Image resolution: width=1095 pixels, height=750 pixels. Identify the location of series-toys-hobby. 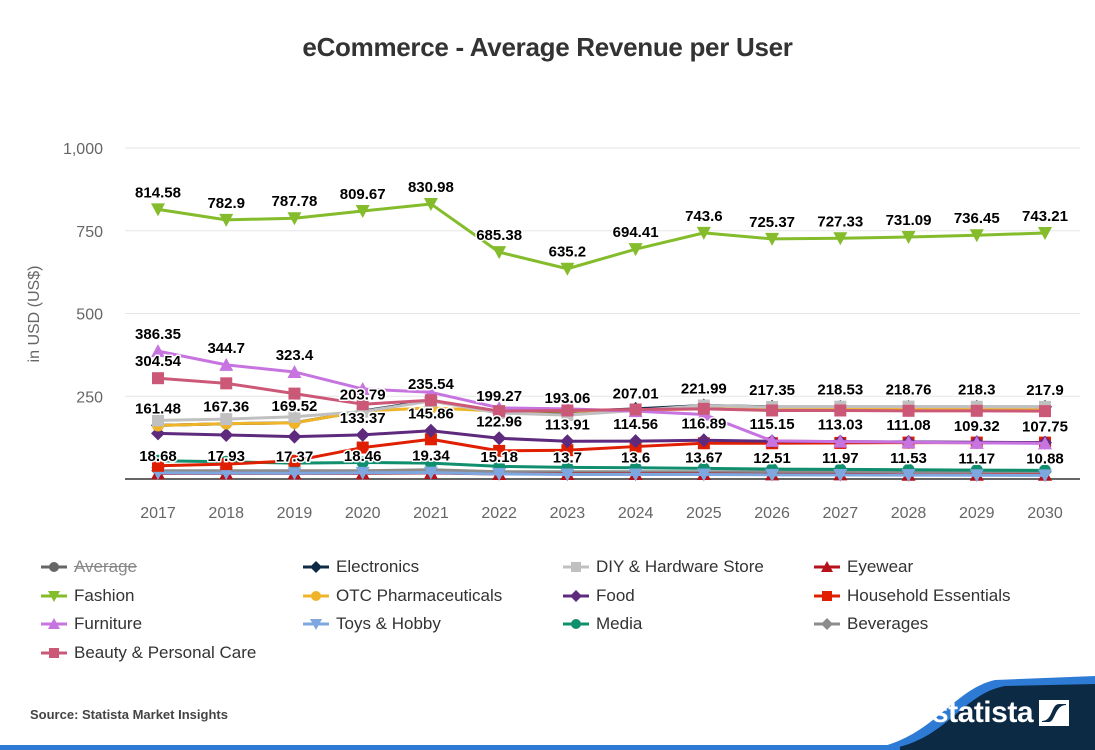
(601, 474).